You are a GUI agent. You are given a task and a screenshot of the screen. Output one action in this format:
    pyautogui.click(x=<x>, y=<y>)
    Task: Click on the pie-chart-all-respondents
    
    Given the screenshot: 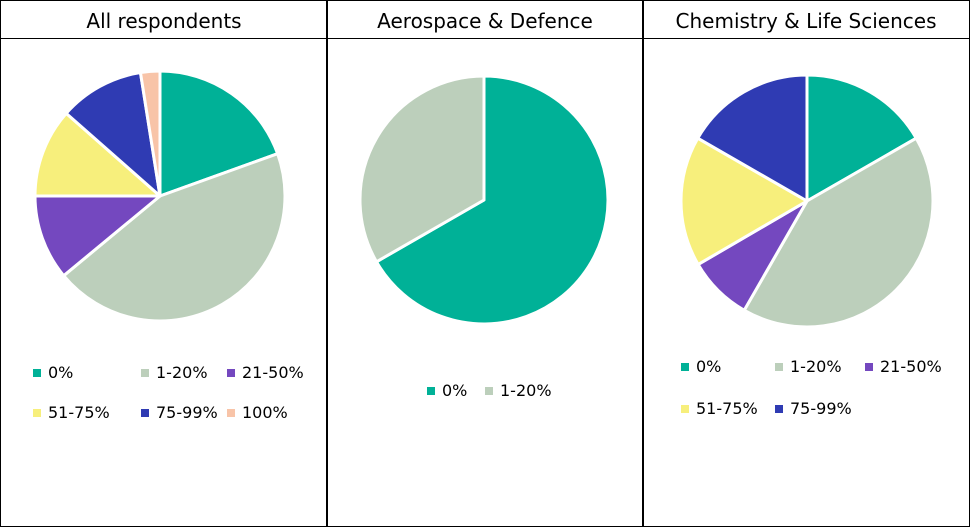 What is the action you would take?
    pyautogui.click(x=160, y=196)
    